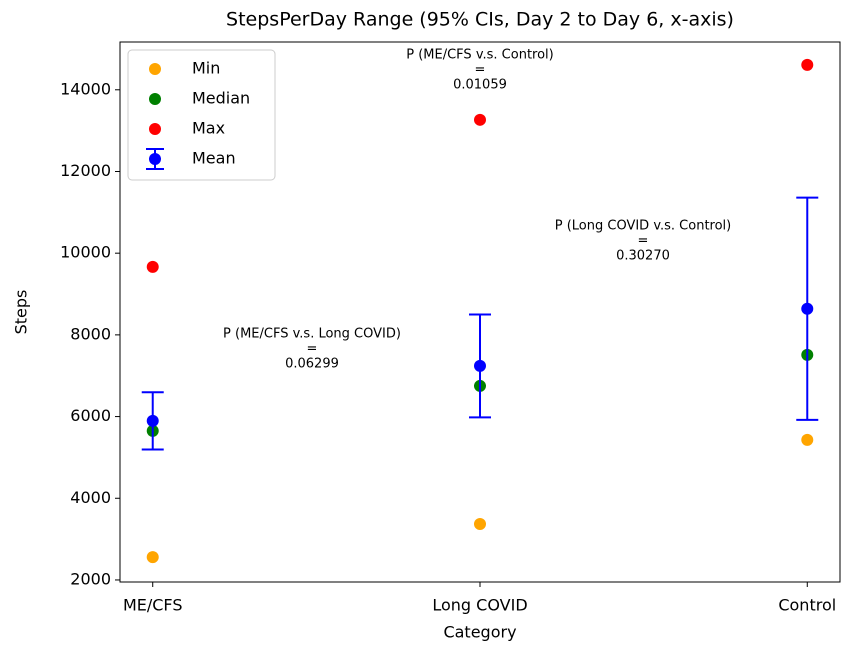 The height and width of the screenshot is (648, 848). I want to click on y-axis-label: Steps, so click(21, 312).